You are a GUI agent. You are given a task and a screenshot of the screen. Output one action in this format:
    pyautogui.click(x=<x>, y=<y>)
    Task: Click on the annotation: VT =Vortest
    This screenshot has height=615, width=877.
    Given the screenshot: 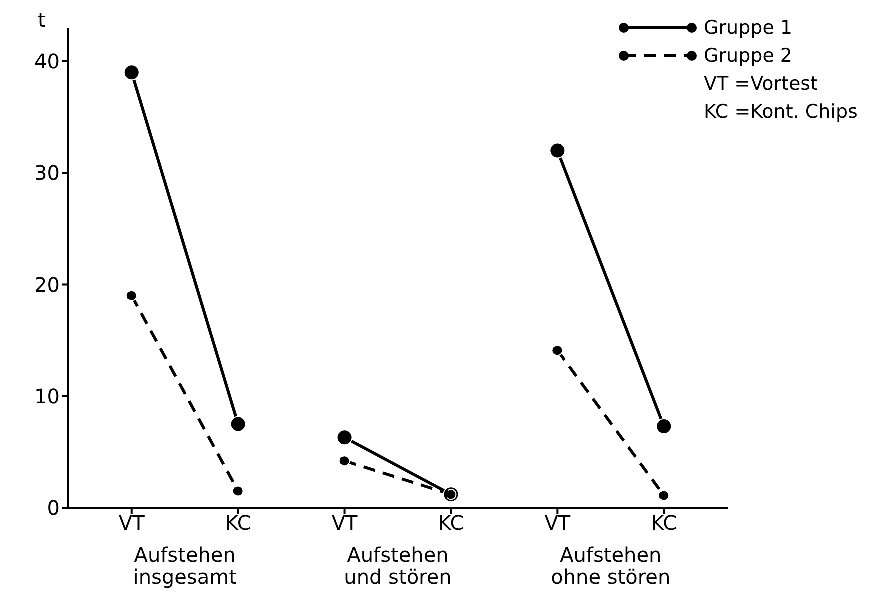 What is the action you would take?
    pyautogui.click(x=761, y=84)
    